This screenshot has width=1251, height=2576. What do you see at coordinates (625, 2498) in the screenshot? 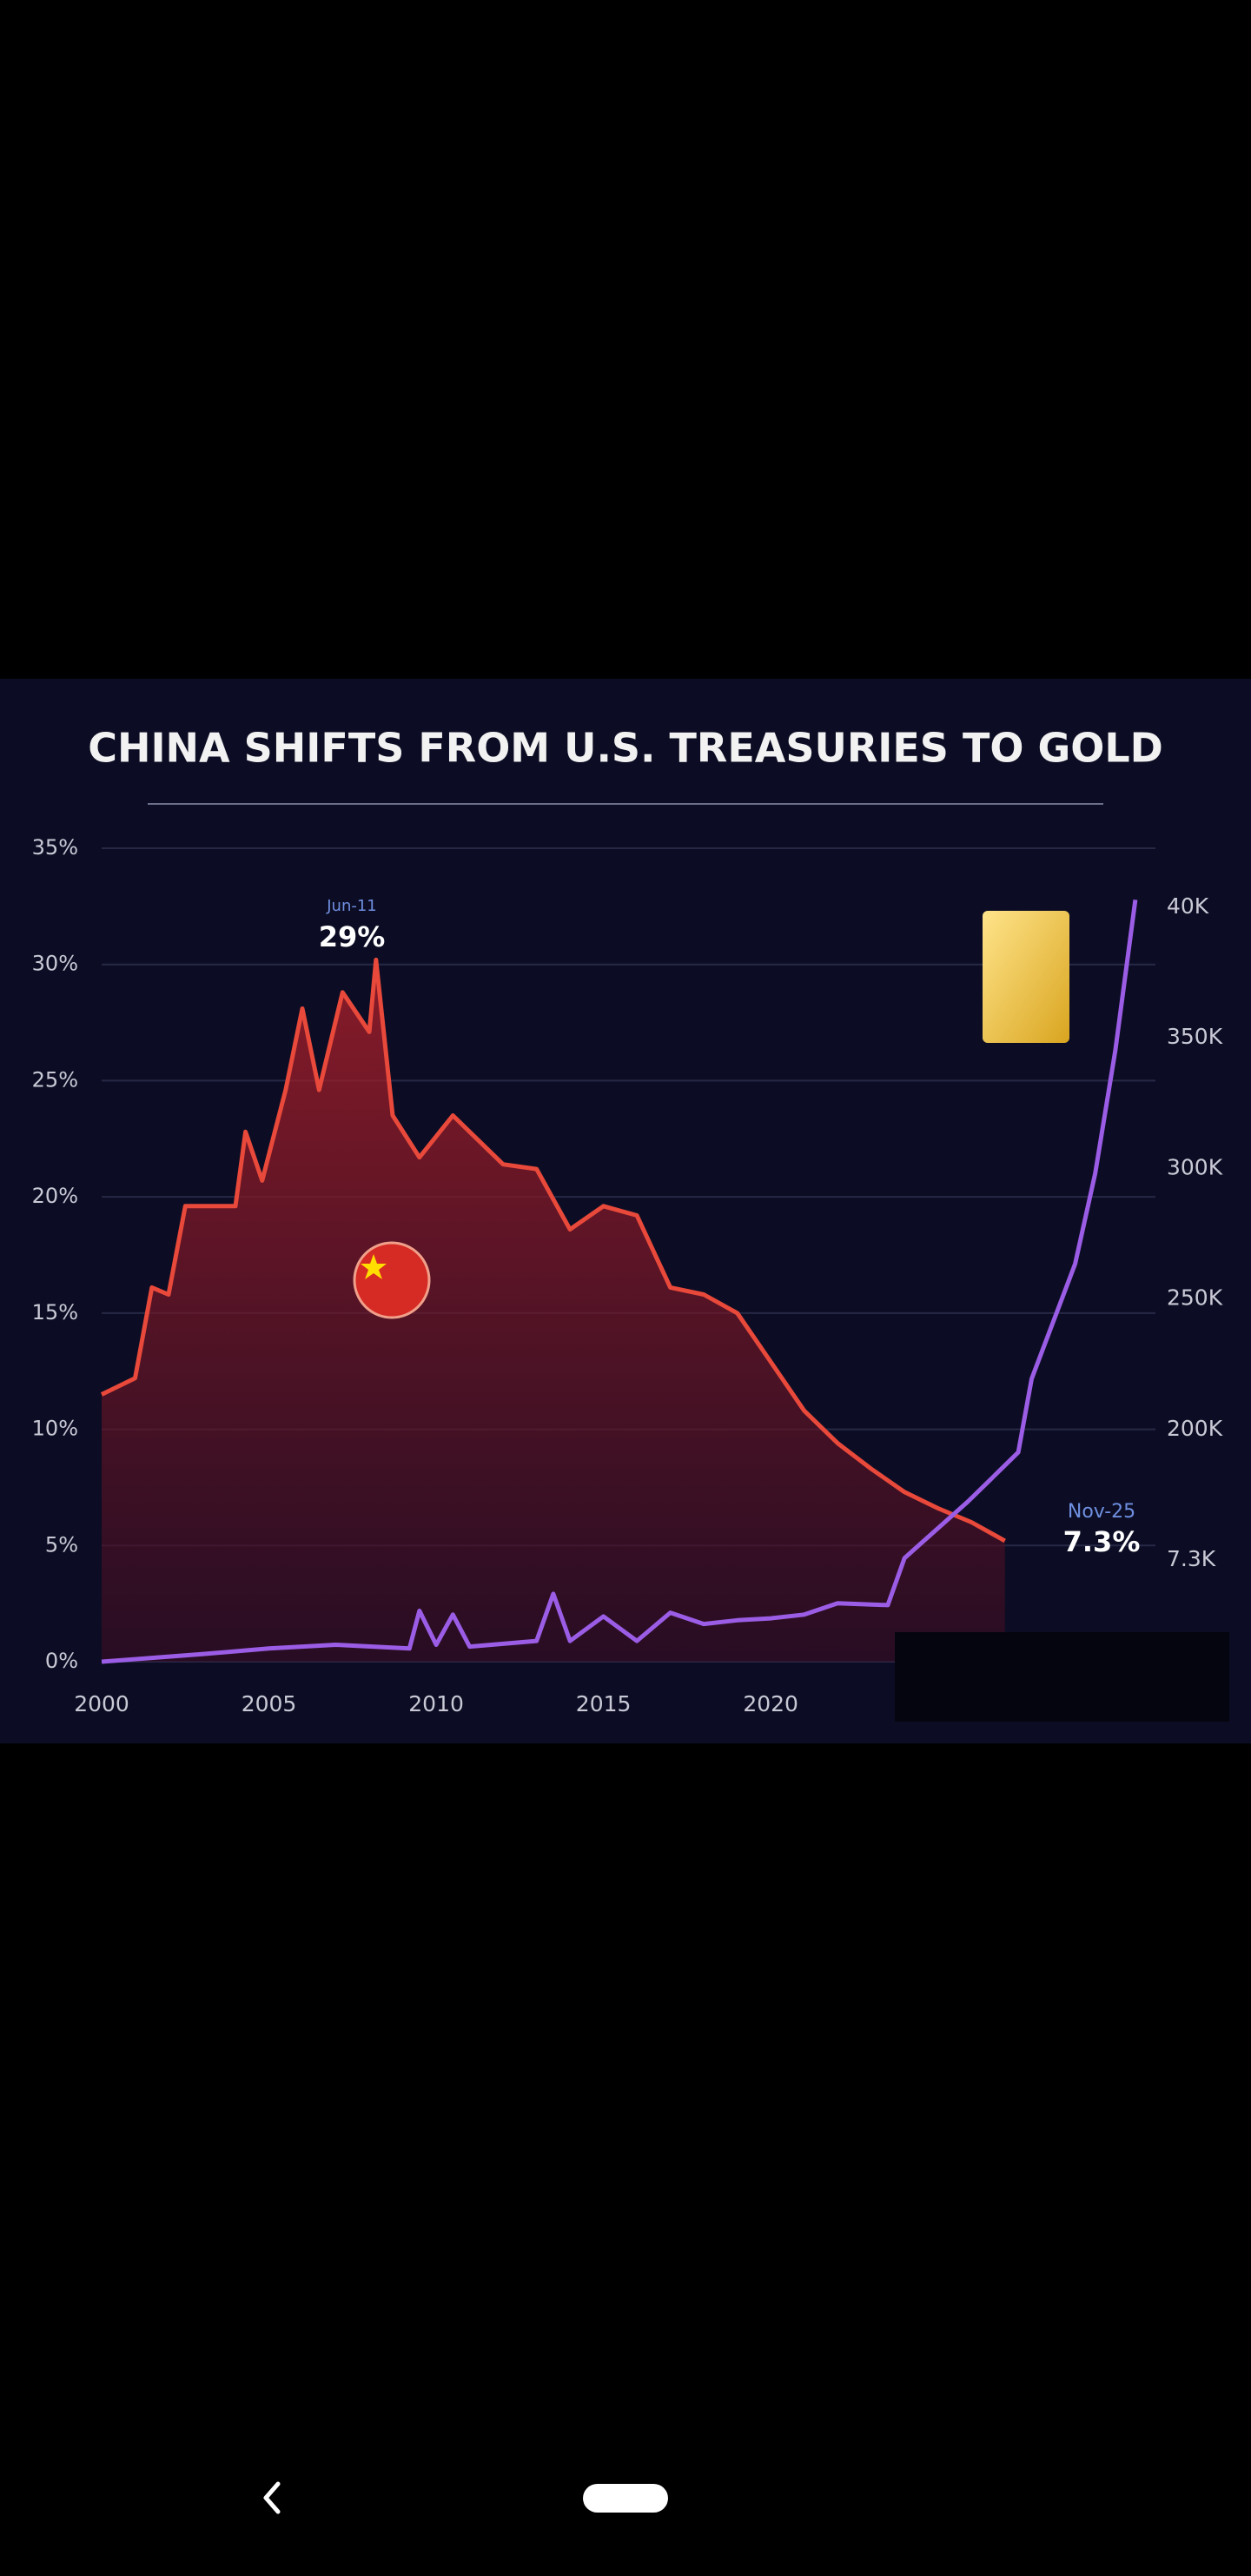
I see `home-pill` at bounding box center [625, 2498].